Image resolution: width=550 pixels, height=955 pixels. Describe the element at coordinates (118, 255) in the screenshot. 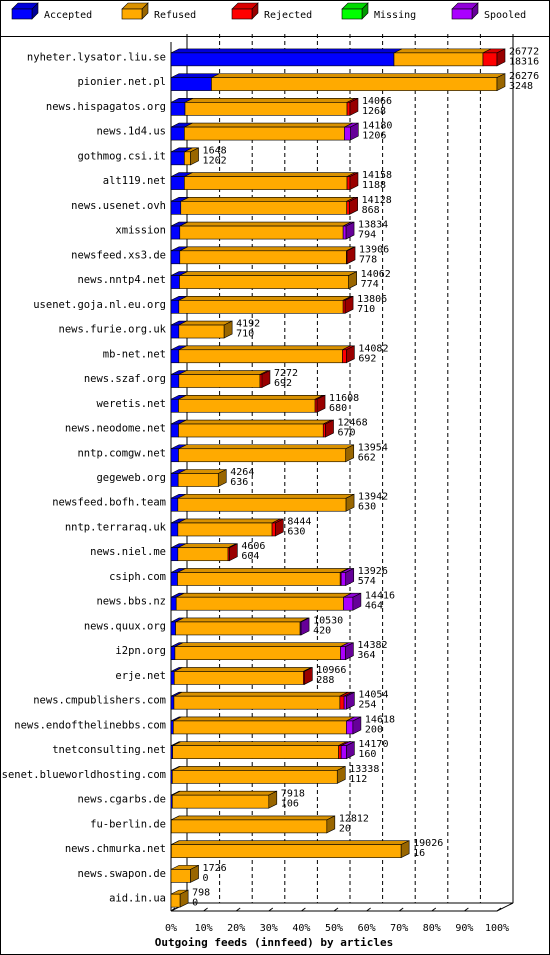

I see `row-label-newsfeed-xs3-de: newsfeed.xs3.de` at that location.